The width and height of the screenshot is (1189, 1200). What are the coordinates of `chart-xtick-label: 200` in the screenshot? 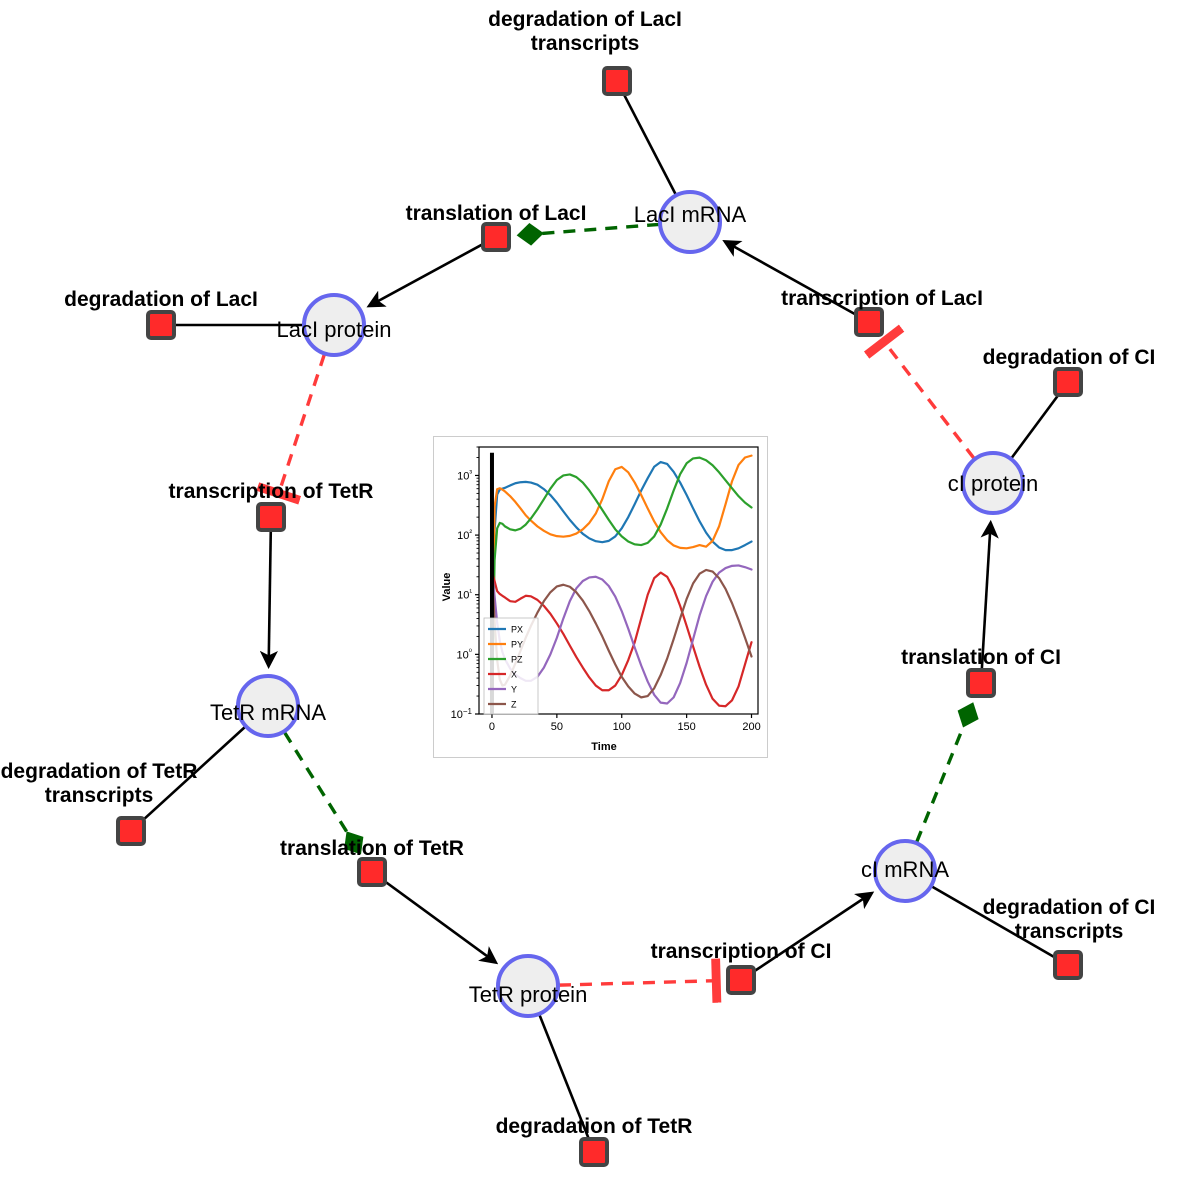 It's located at (751, 727).